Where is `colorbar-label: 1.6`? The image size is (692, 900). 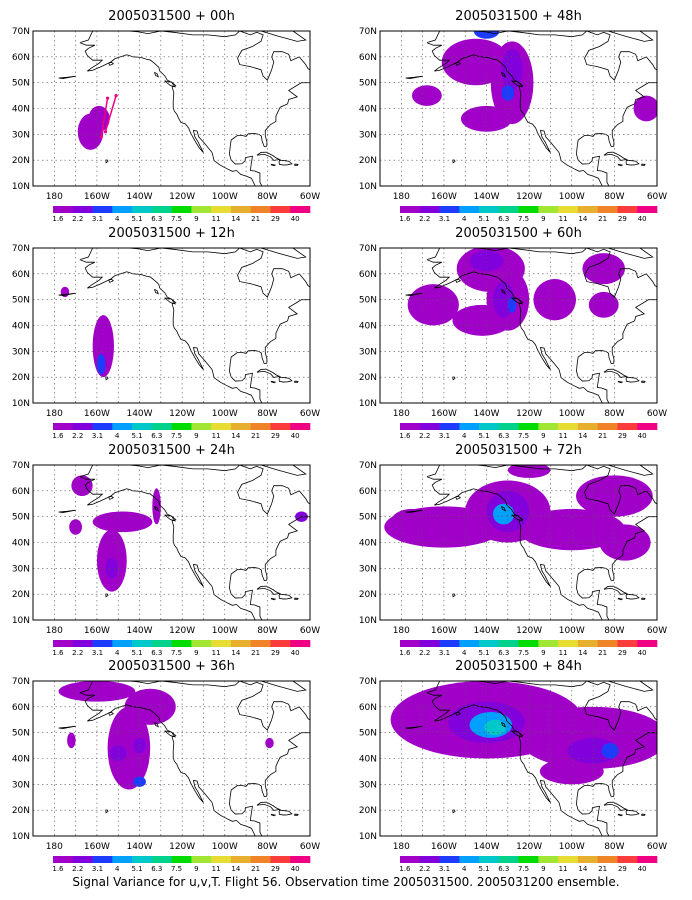 colorbar-label: 1.6 is located at coordinates (58, 653).